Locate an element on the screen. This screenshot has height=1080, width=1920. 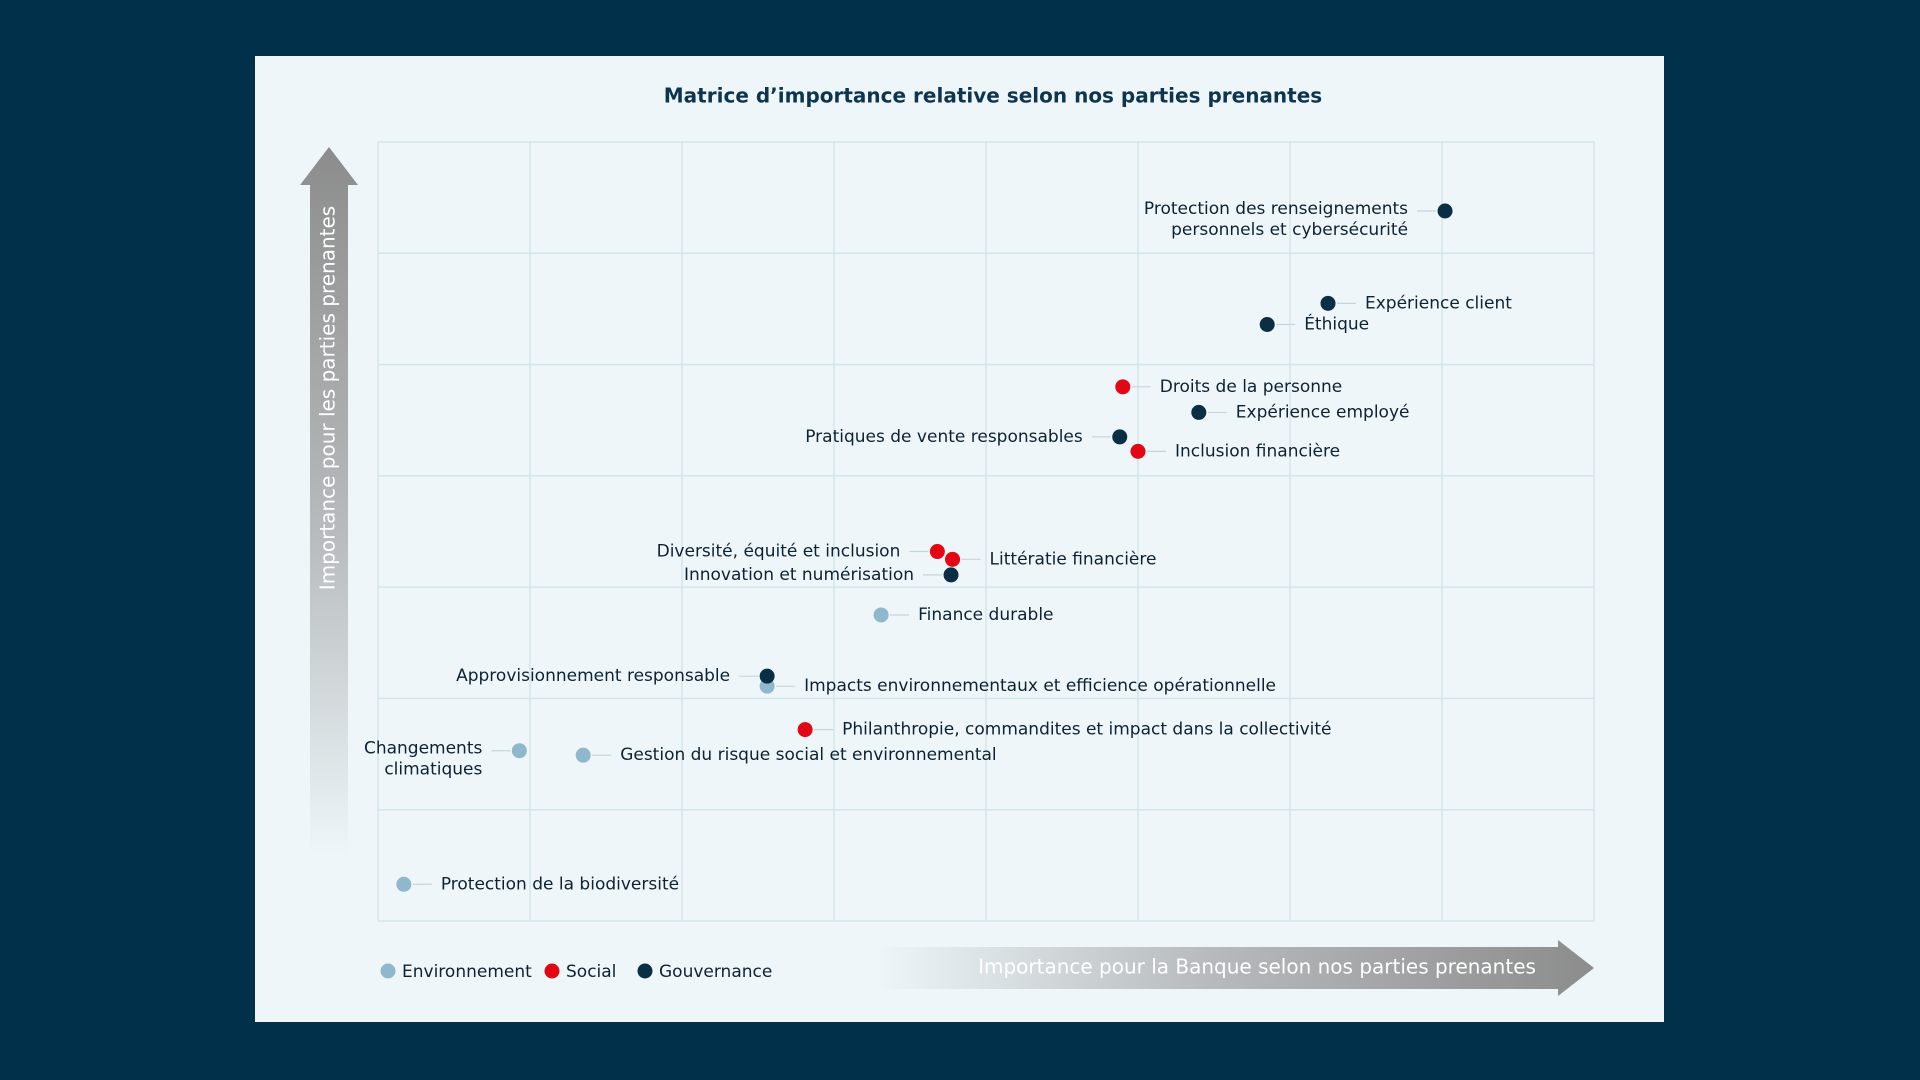
y-axis-arrow is located at coordinates (329, 502).